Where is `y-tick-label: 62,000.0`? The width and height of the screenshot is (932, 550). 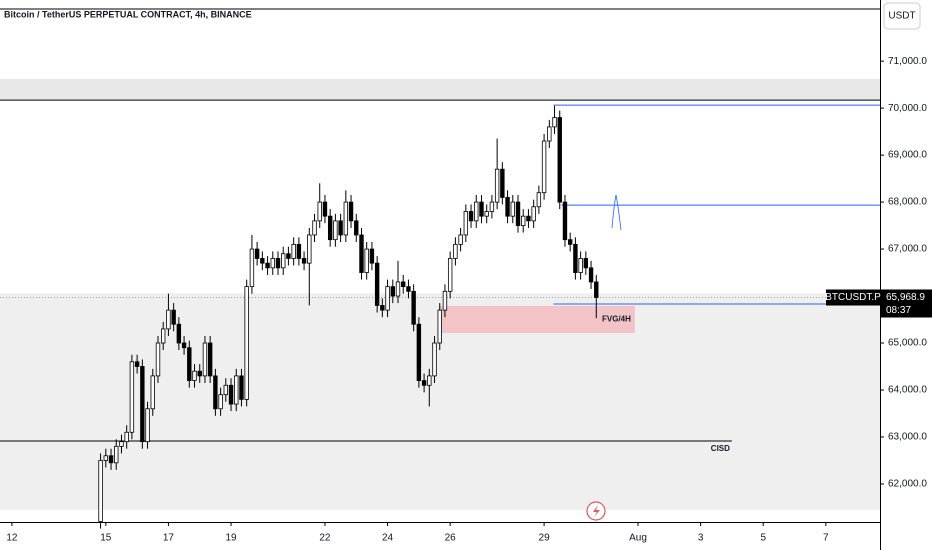
y-tick-label: 62,000.0 is located at coordinates (907, 484).